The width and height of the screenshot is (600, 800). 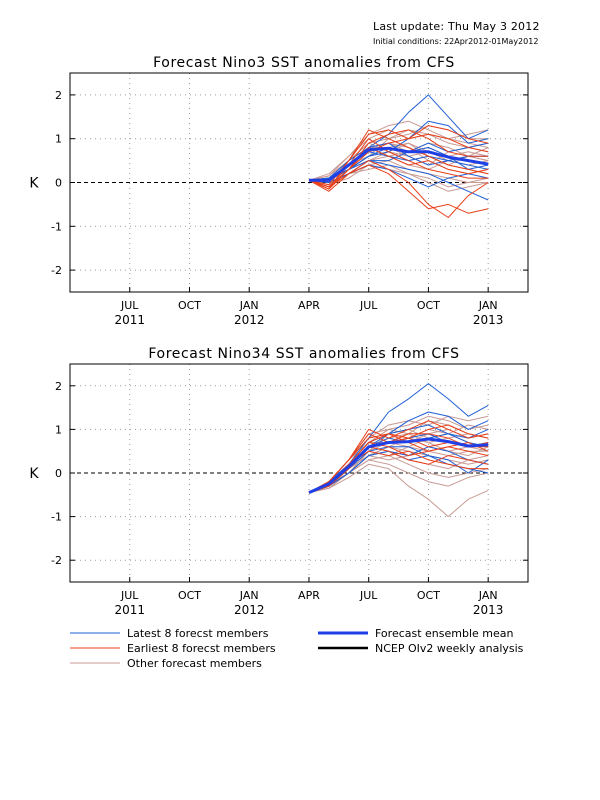 What do you see at coordinates (198, 633) in the screenshot?
I see `legend-label: Latest 8 forecst members` at bounding box center [198, 633].